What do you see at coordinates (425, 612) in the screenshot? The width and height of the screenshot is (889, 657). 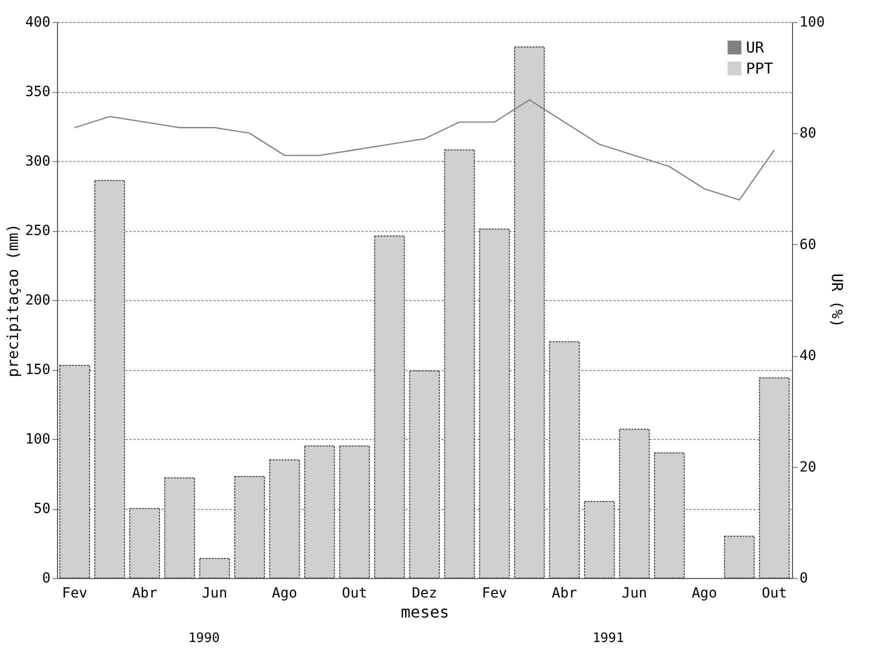 I see `x-axis-title: meses` at bounding box center [425, 612].